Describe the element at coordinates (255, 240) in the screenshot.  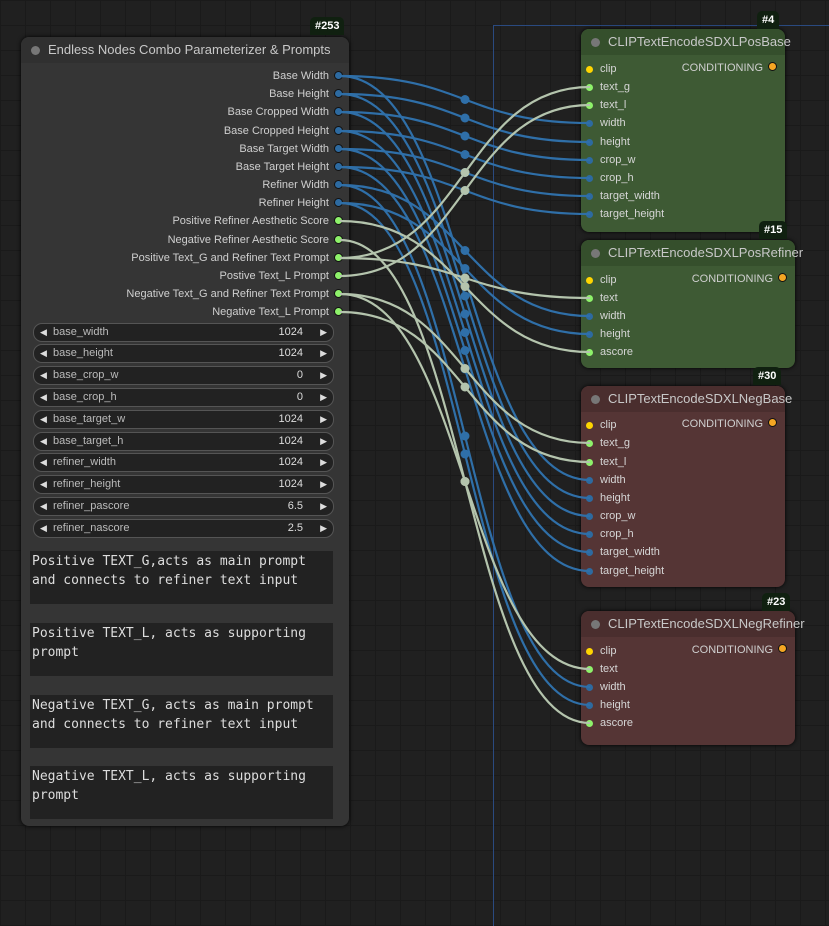
I see `output-slot: Negative Refiner Aesthetic Score` at that location.